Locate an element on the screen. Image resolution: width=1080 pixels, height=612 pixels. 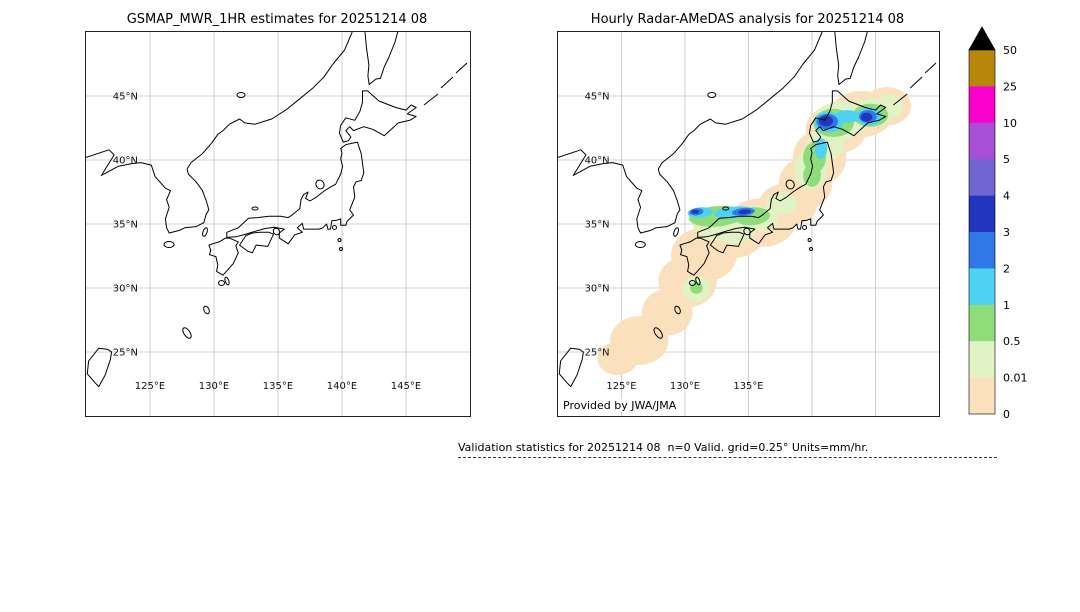
colorbar-tick-label: 0 is located at coordinates (1006, 414).